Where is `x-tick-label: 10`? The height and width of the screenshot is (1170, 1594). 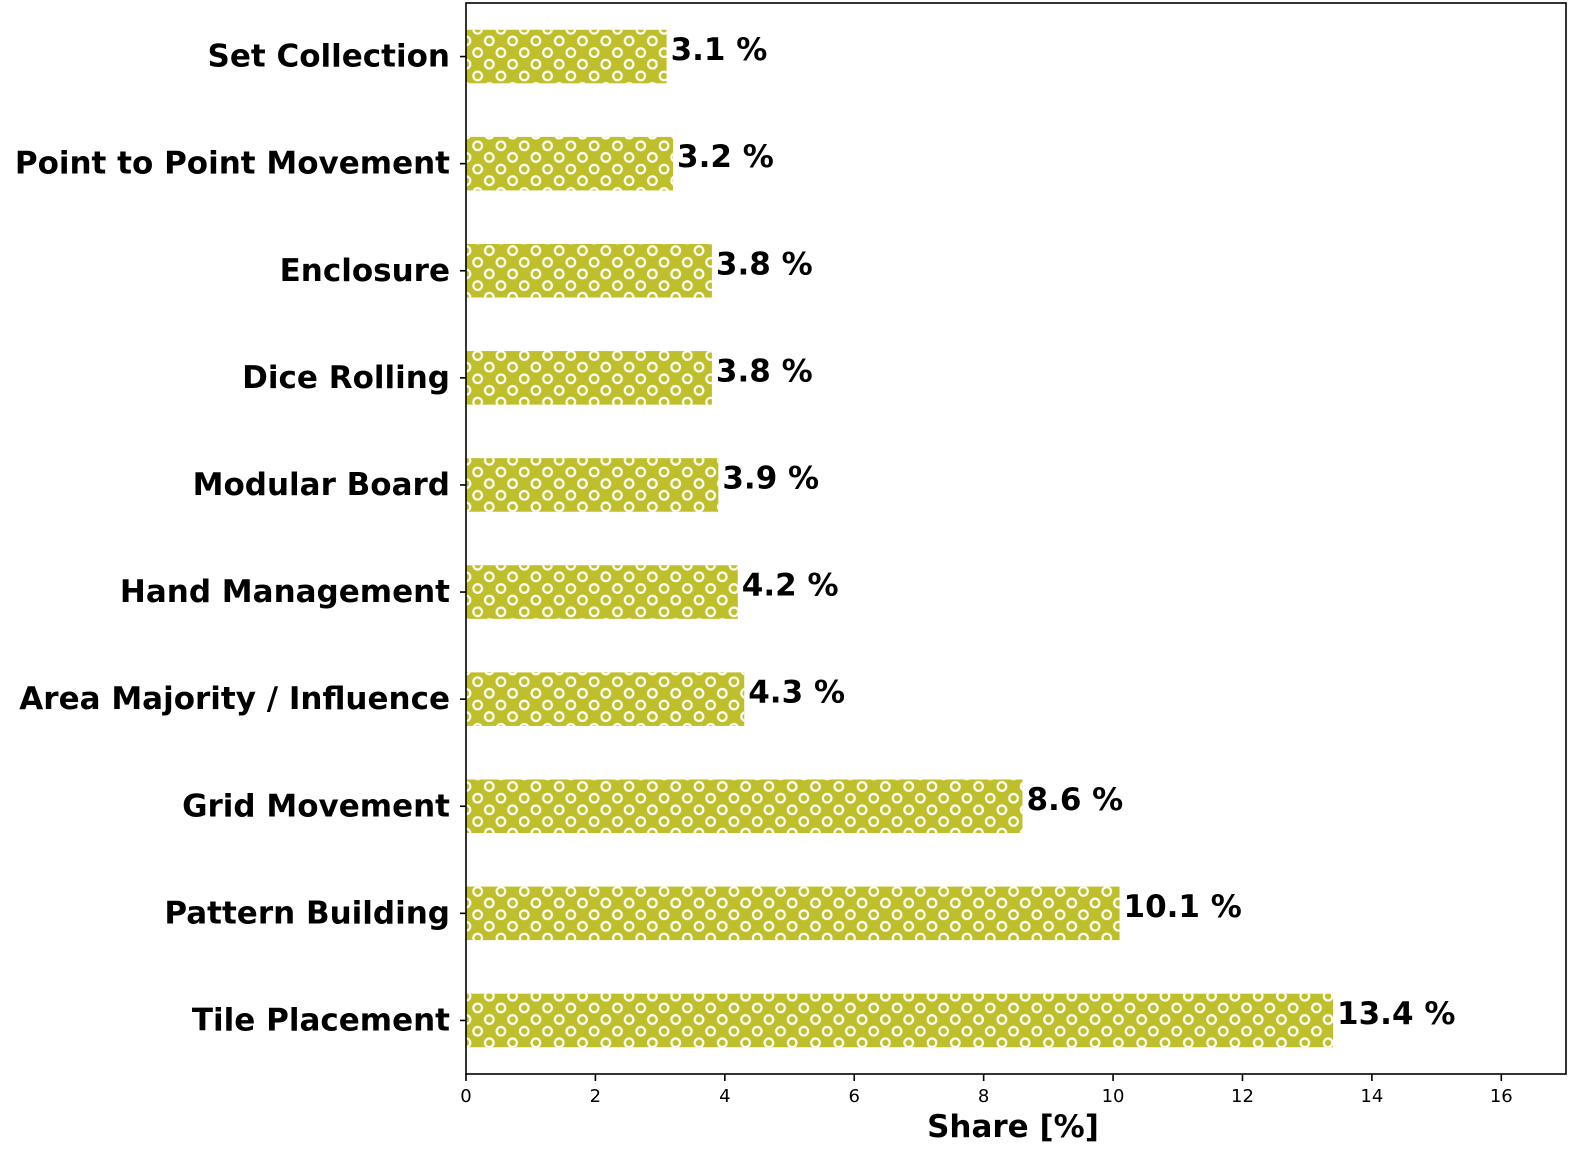
x-tick-label: 10 is located at coordinates (1113, 1096).